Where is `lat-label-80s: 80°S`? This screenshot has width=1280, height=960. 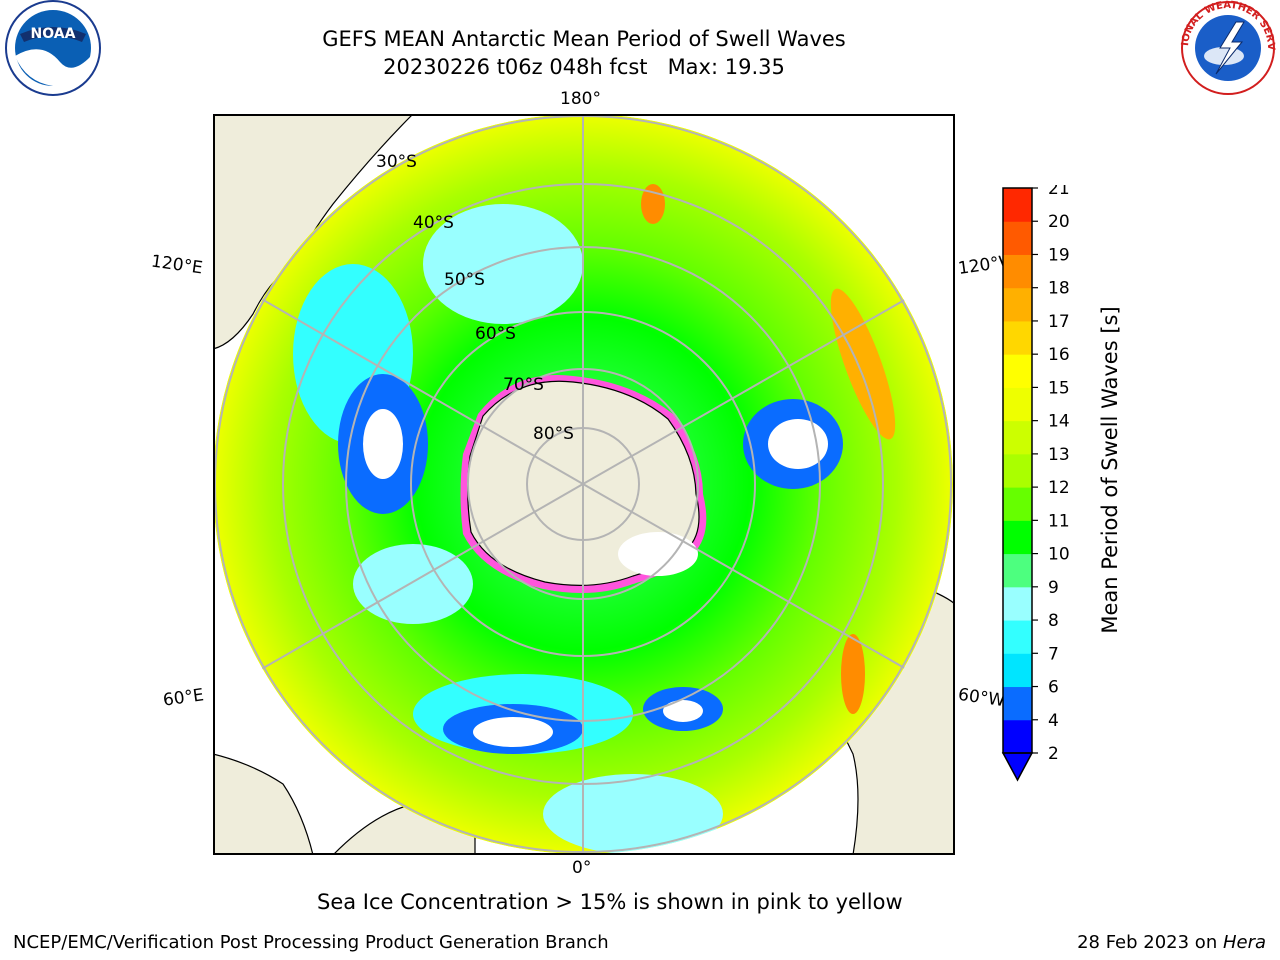
lat-label-80s: 80°S is located at coordinates (553, 434).